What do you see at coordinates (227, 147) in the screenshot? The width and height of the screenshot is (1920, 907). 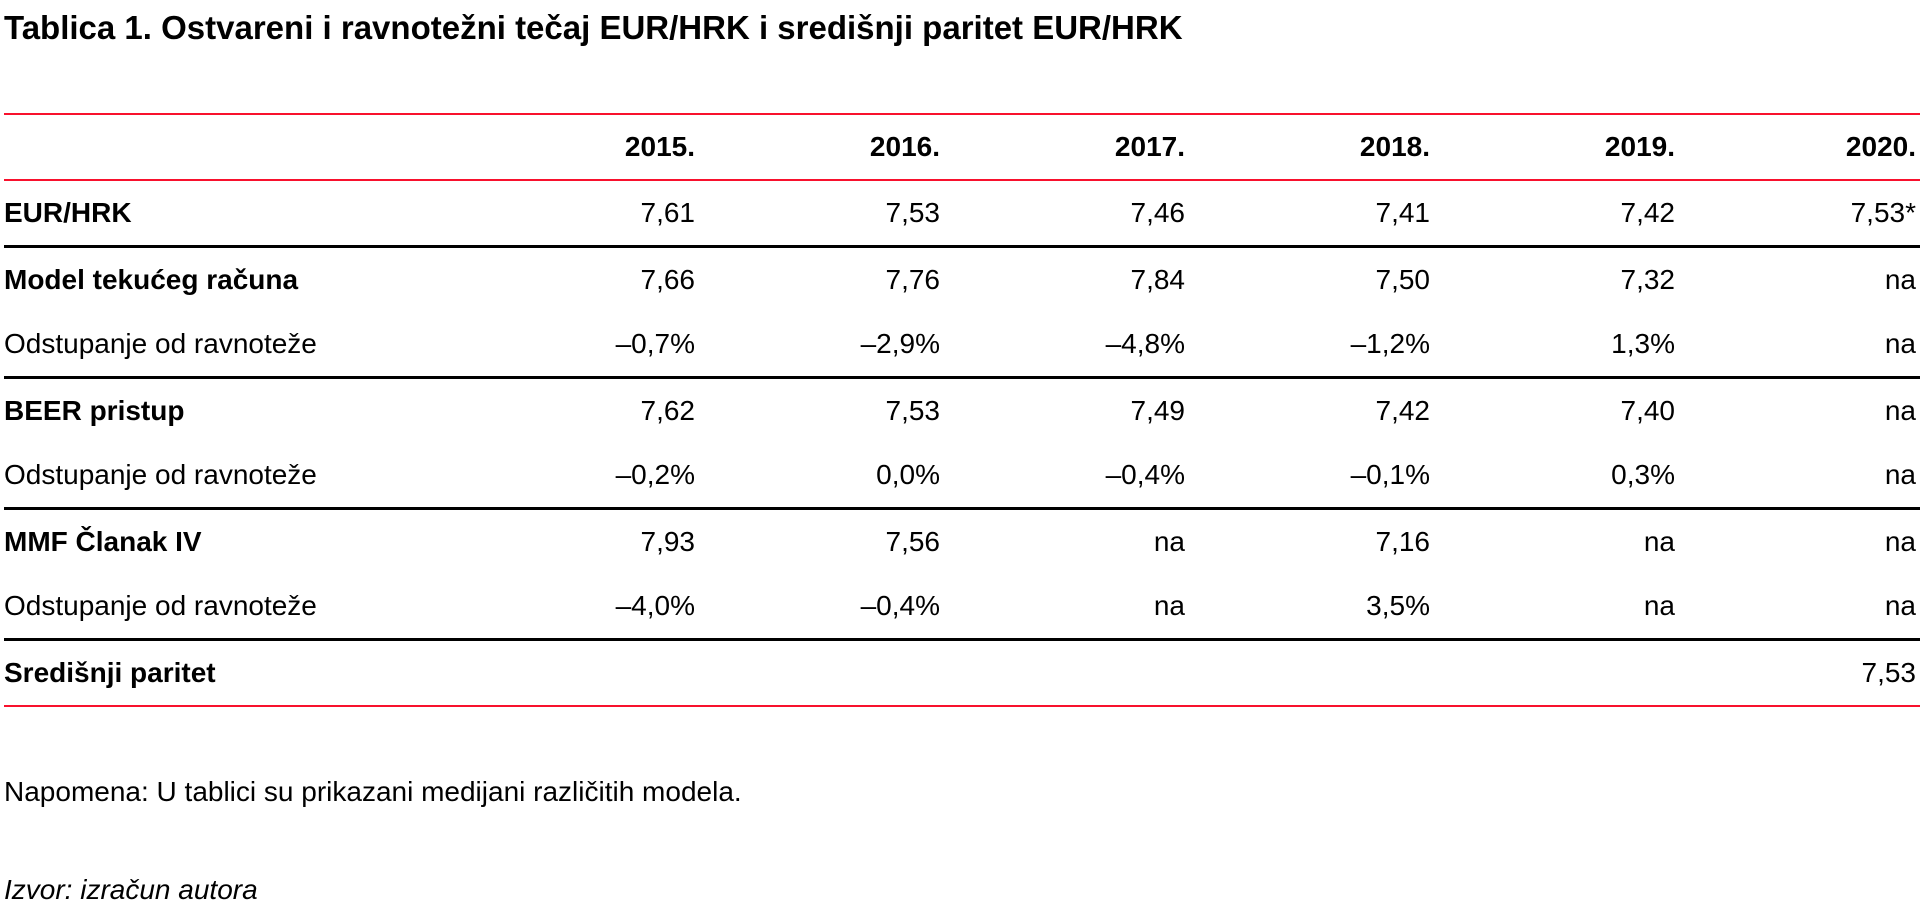 I see `header-empty-cell` at bounding box center [227, 147].